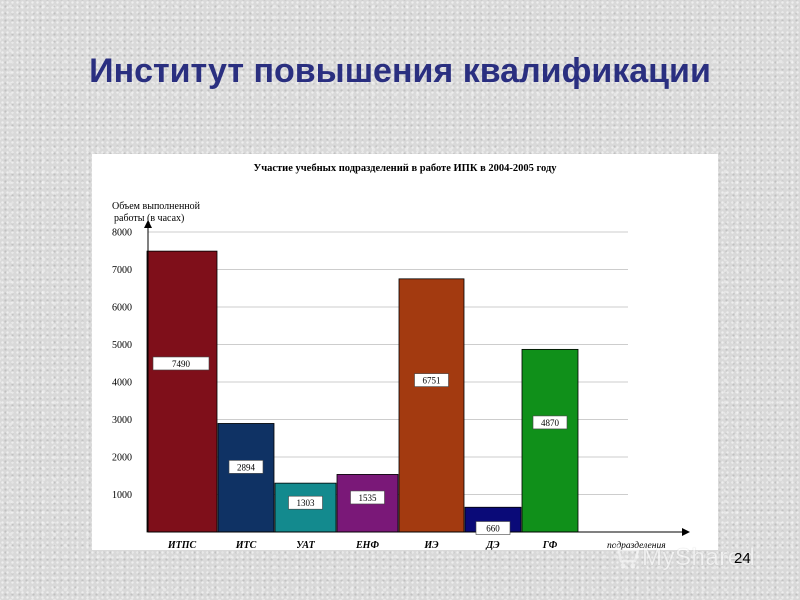 This screenshot has height=600, width=800. What do you see at coordinates (742, 558) in the screenshot?
I see `page-number: 24` at bounding box center [742, 558].